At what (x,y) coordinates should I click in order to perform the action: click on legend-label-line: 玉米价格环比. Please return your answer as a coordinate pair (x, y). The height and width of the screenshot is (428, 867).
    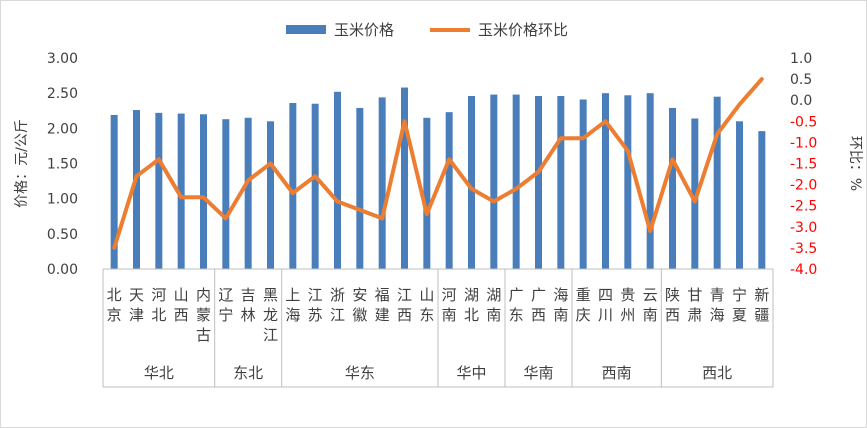
    Looking at the image, I should click on (523, 30).